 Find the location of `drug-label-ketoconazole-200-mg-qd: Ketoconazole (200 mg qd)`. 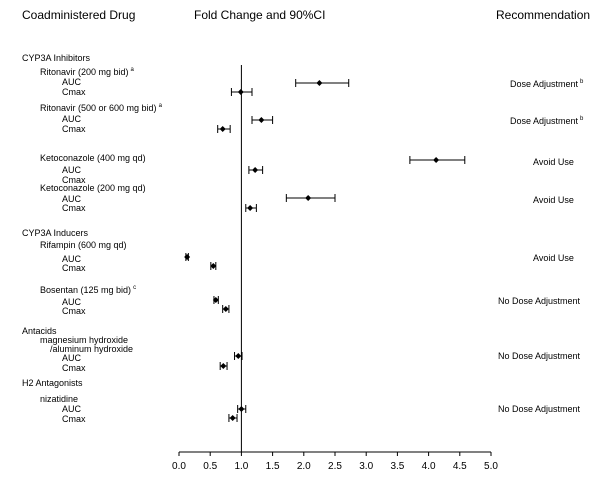

drug-label-ketoconazole-200-mg-qd: Ketoconazole (200 mg qd) is located at coordinates (93, 188).